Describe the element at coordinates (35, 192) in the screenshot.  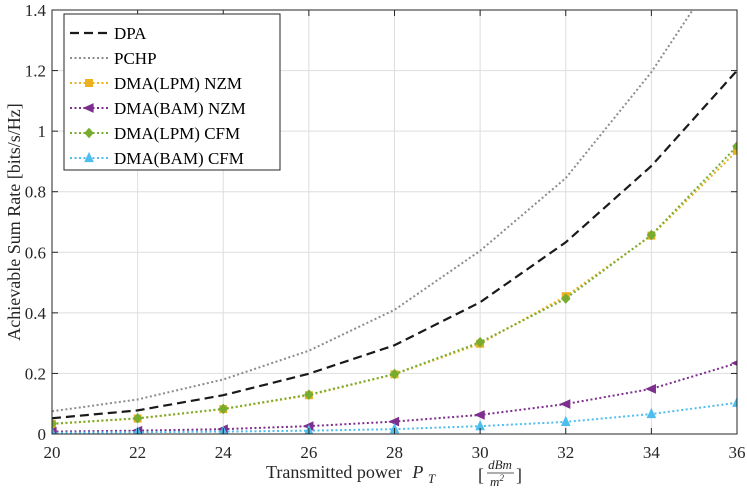
I see `y-tick-label: 0.8` at that location.